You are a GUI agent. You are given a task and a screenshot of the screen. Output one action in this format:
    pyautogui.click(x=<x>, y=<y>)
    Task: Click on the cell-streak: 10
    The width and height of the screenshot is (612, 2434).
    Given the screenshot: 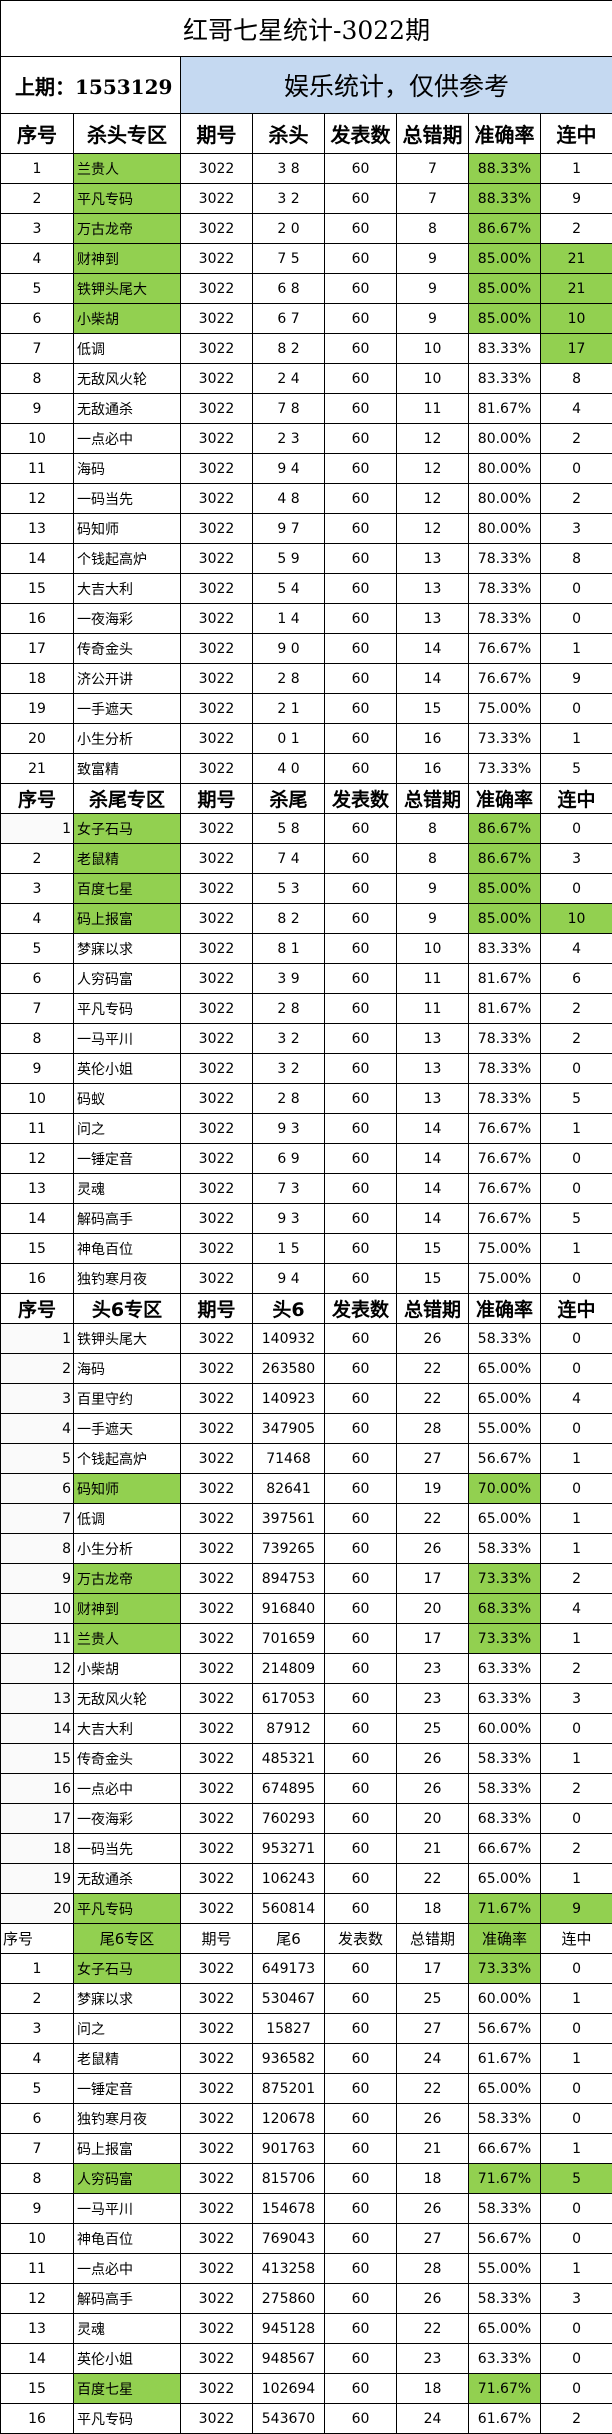 What is the action you would take?
    pyautogui.click(x=576, y=319)
    